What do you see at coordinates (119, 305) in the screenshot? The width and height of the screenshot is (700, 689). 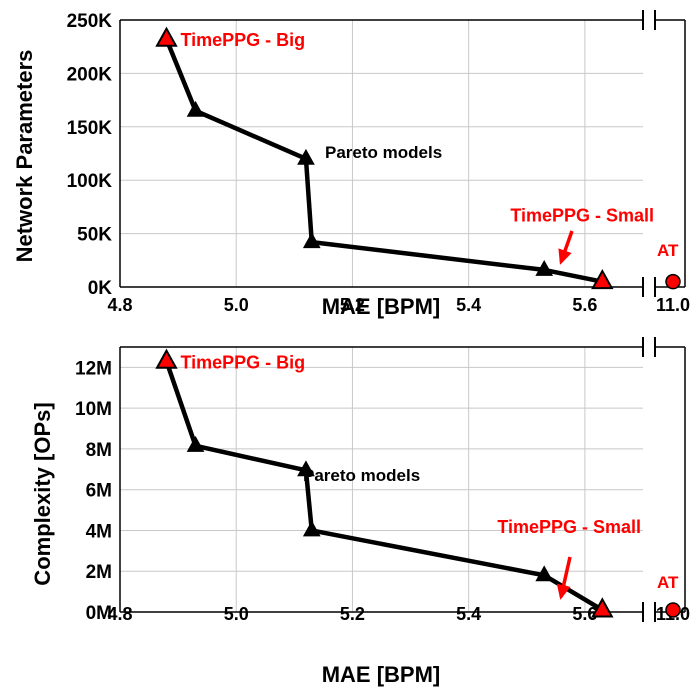 I see `params-x-tick-label: 4.8` at bounding box center [119, 305].